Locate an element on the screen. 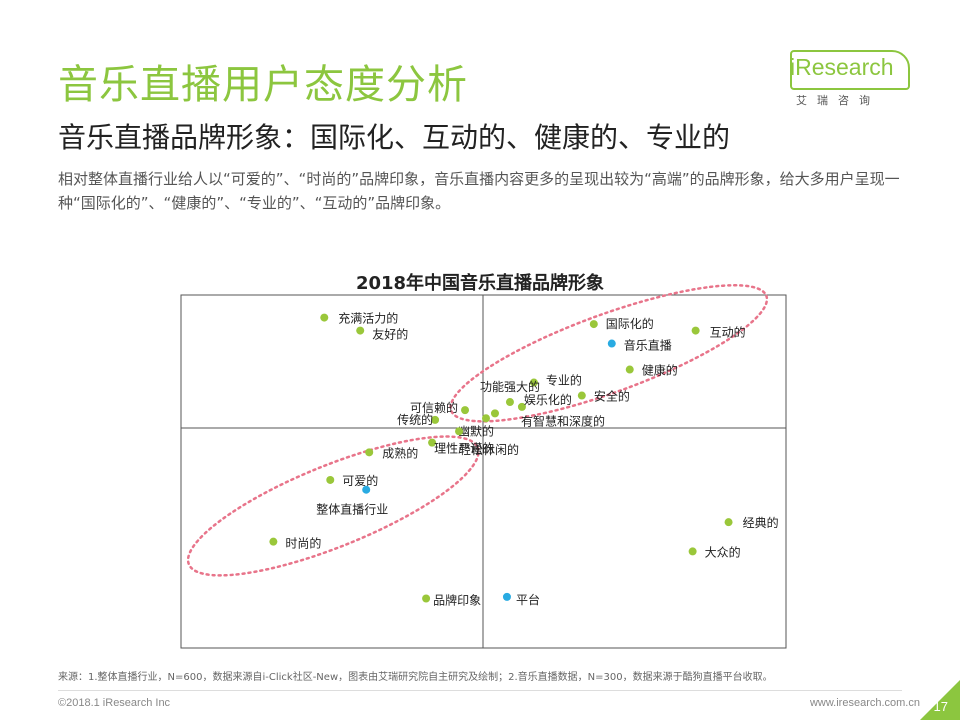 This screenshot has width=960, height=720. point-label: 专业的 is located at coordinates (564, 380).